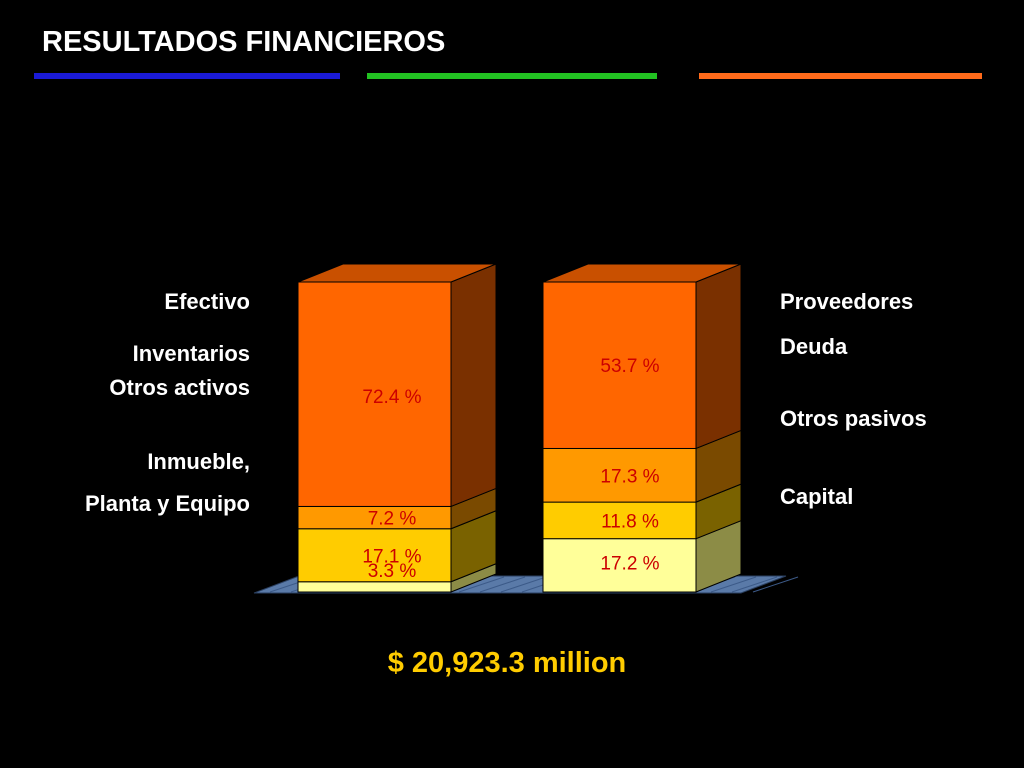  Describe the element at coordinates (629, 563) in the screenshot. I see `bar-liabilities-proveedores-value-label: 17.2 %` at that location.